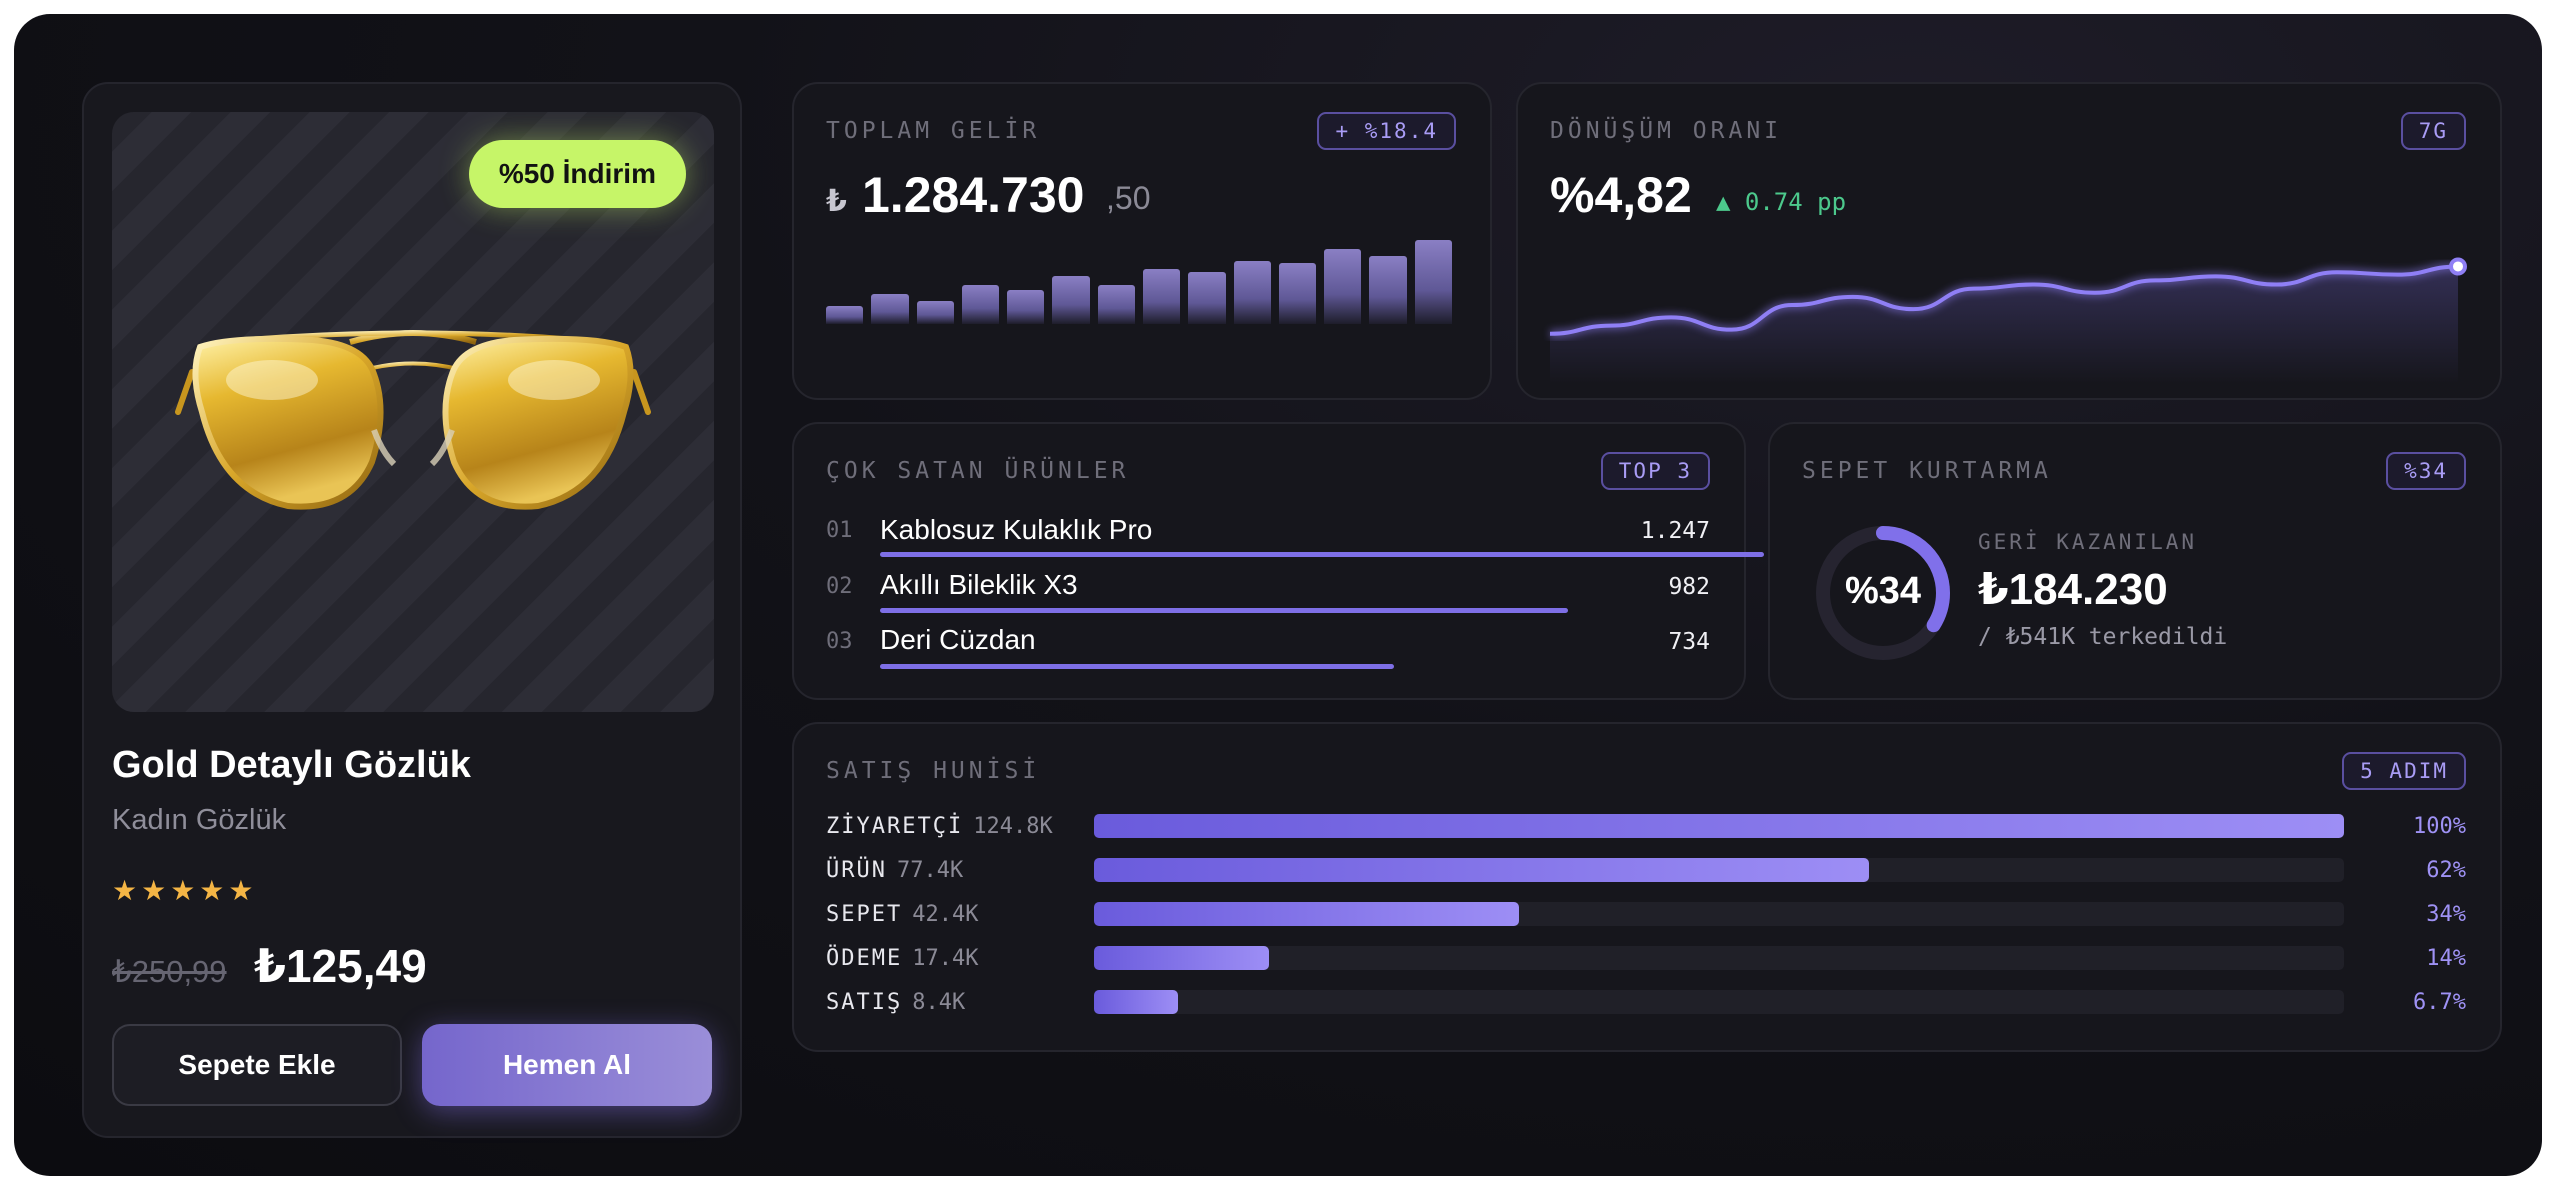  I want to click on conversion-value: %4,82, so click(1621, 195).